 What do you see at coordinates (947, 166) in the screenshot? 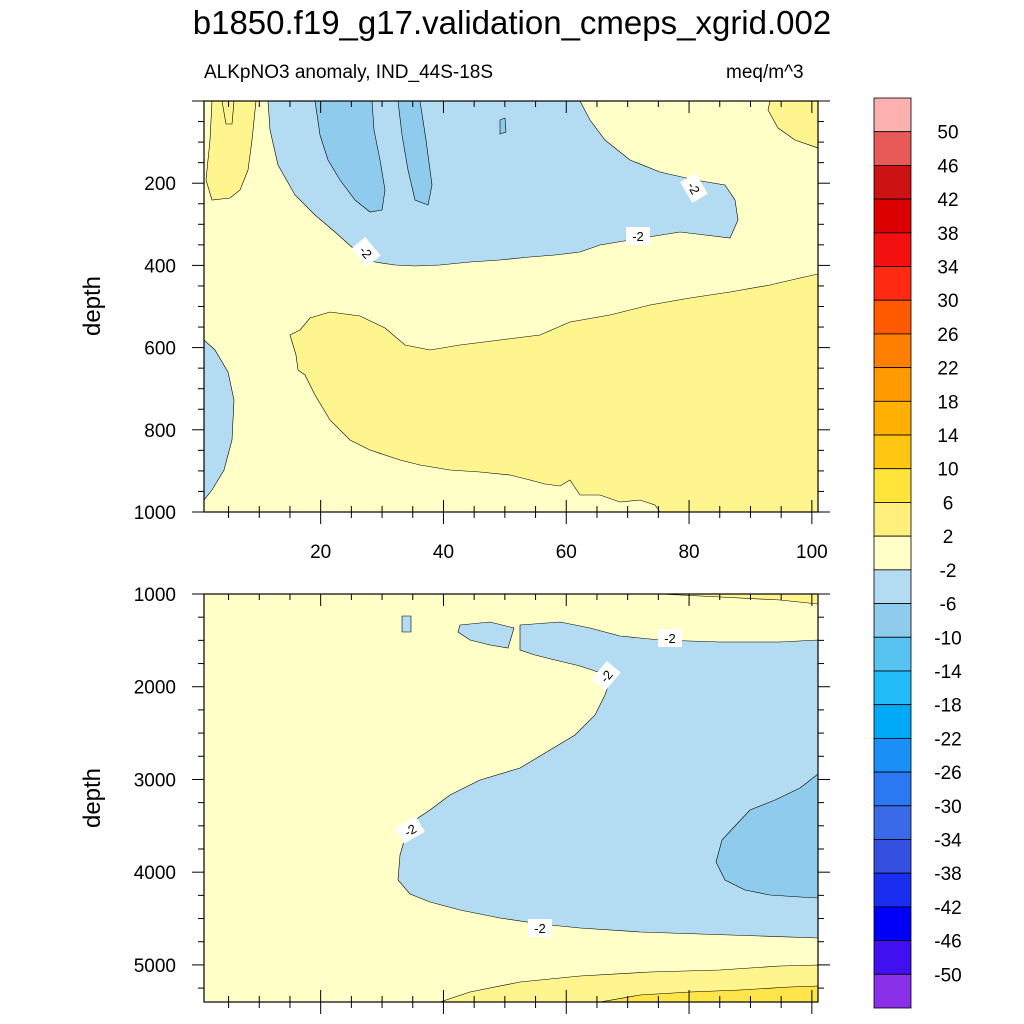
I see `colorbar-label: 46` at bounding box center [947, 166].